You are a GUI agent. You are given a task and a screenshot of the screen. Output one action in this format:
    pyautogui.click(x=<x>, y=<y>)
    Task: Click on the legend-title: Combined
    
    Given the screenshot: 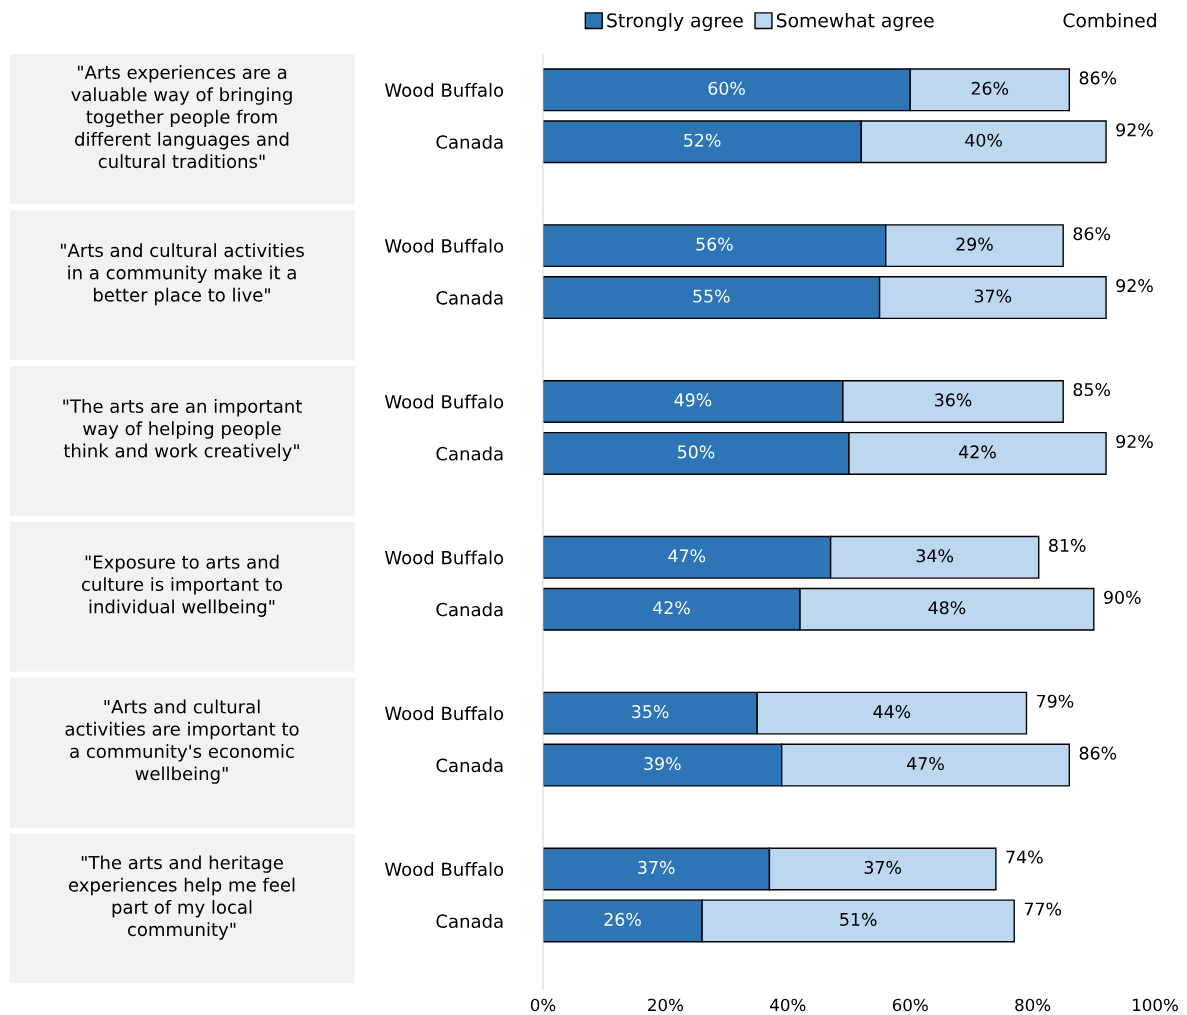 What is the action you would take?
    pyautogui.click(x=1109, y=20)
    